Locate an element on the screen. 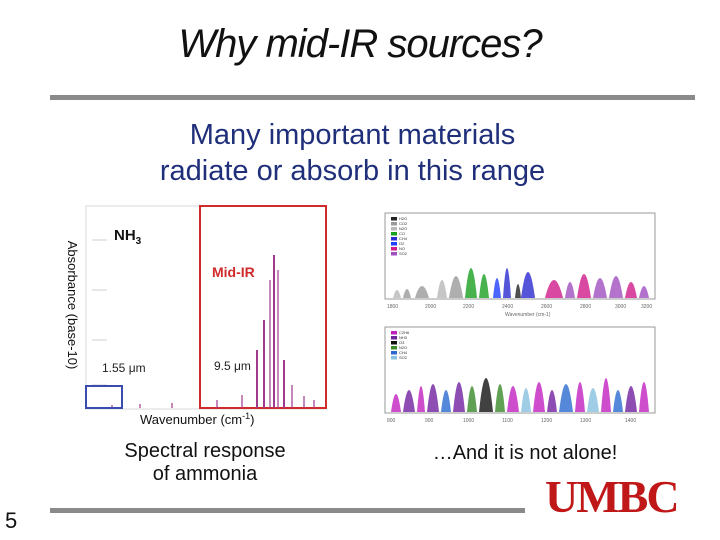 The width and height of the screenshot is (720, 540). svg-text: Wavenumber (cm-1) is located at coordinates (528, 315).